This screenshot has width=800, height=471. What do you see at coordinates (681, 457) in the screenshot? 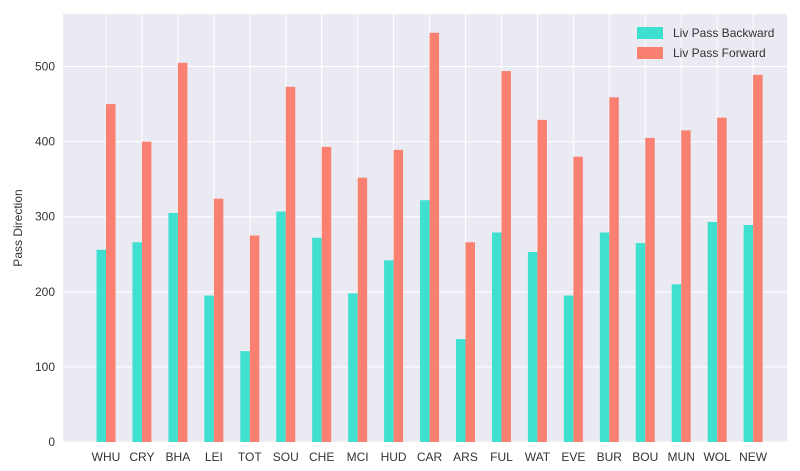
I see `x-tick-label: MUN` at bounding box center [681, 457].